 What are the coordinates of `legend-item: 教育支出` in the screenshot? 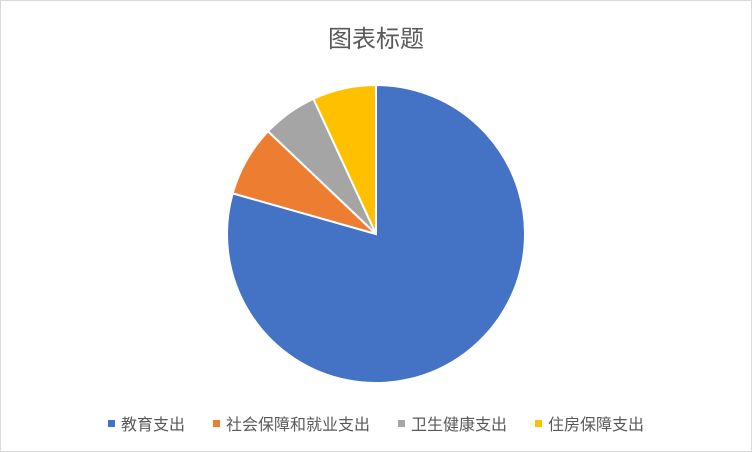 It's located at (146, 423).